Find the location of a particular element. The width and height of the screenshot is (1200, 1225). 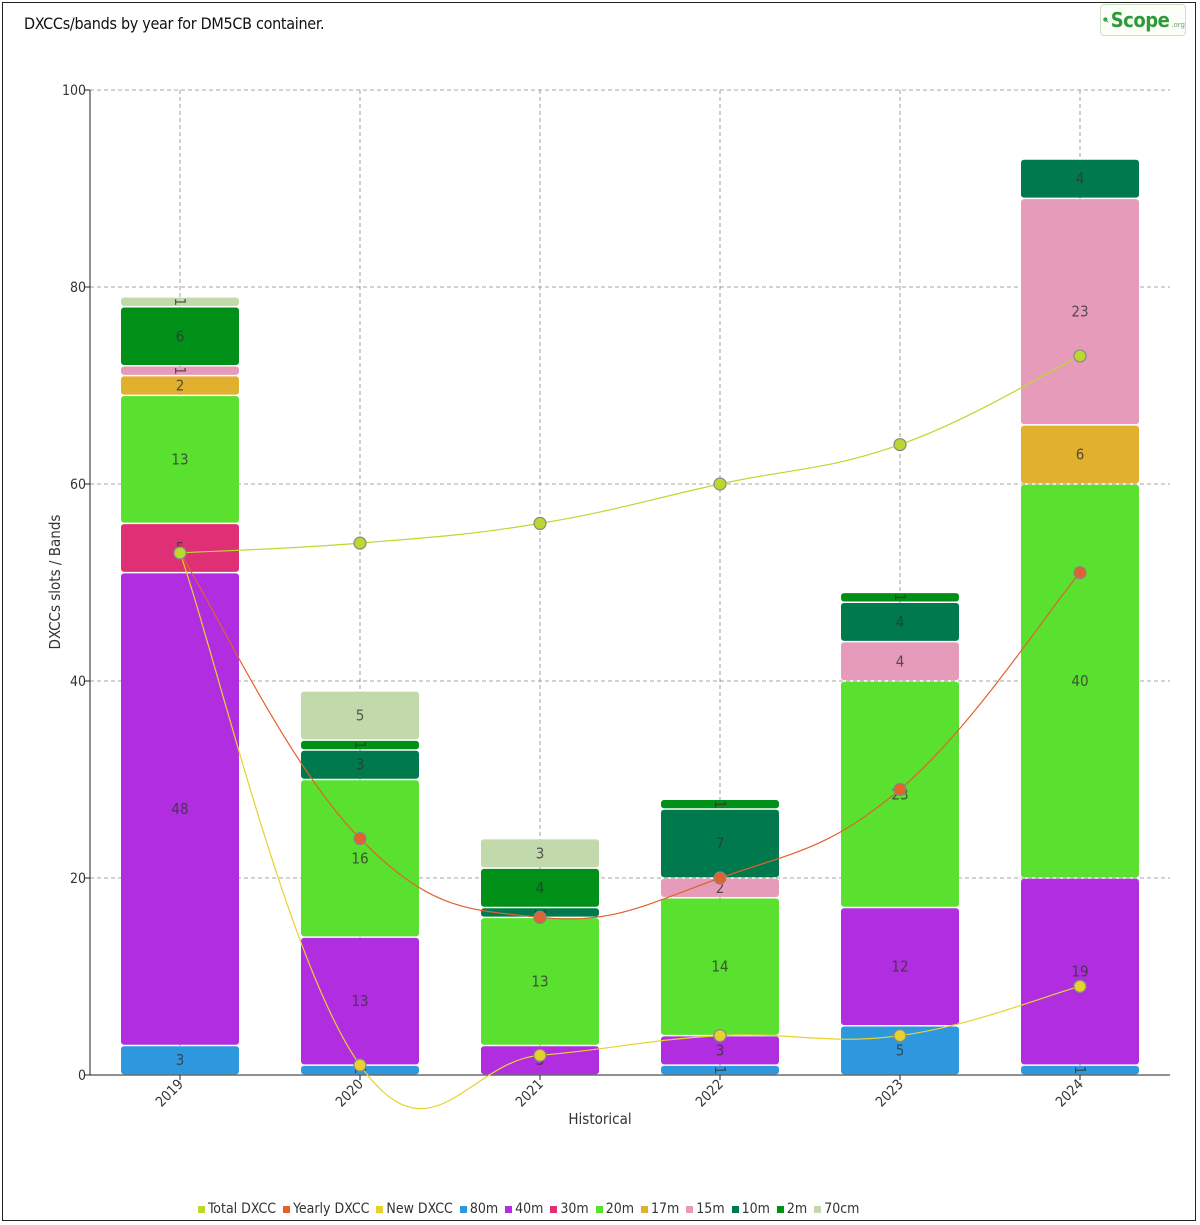

x-tick-label: 2021 is located at coordinates (530, 1094).